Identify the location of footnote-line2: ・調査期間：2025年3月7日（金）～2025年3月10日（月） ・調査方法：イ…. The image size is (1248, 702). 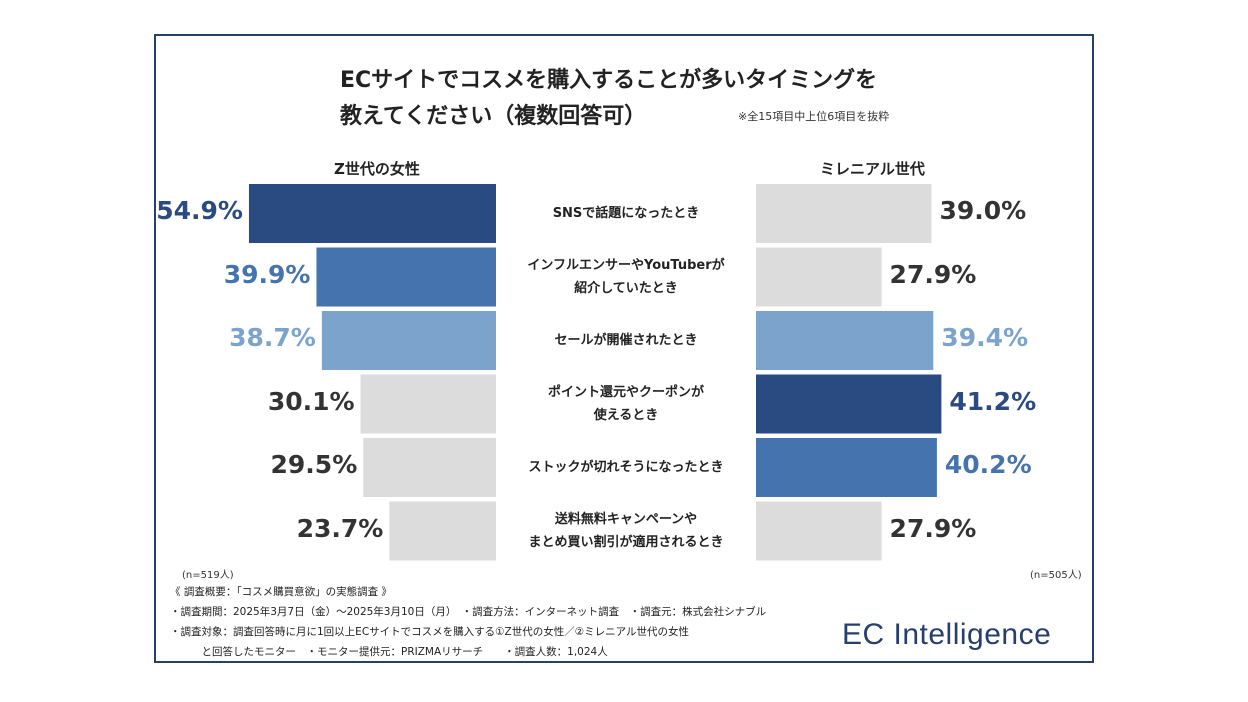
(468, 612).